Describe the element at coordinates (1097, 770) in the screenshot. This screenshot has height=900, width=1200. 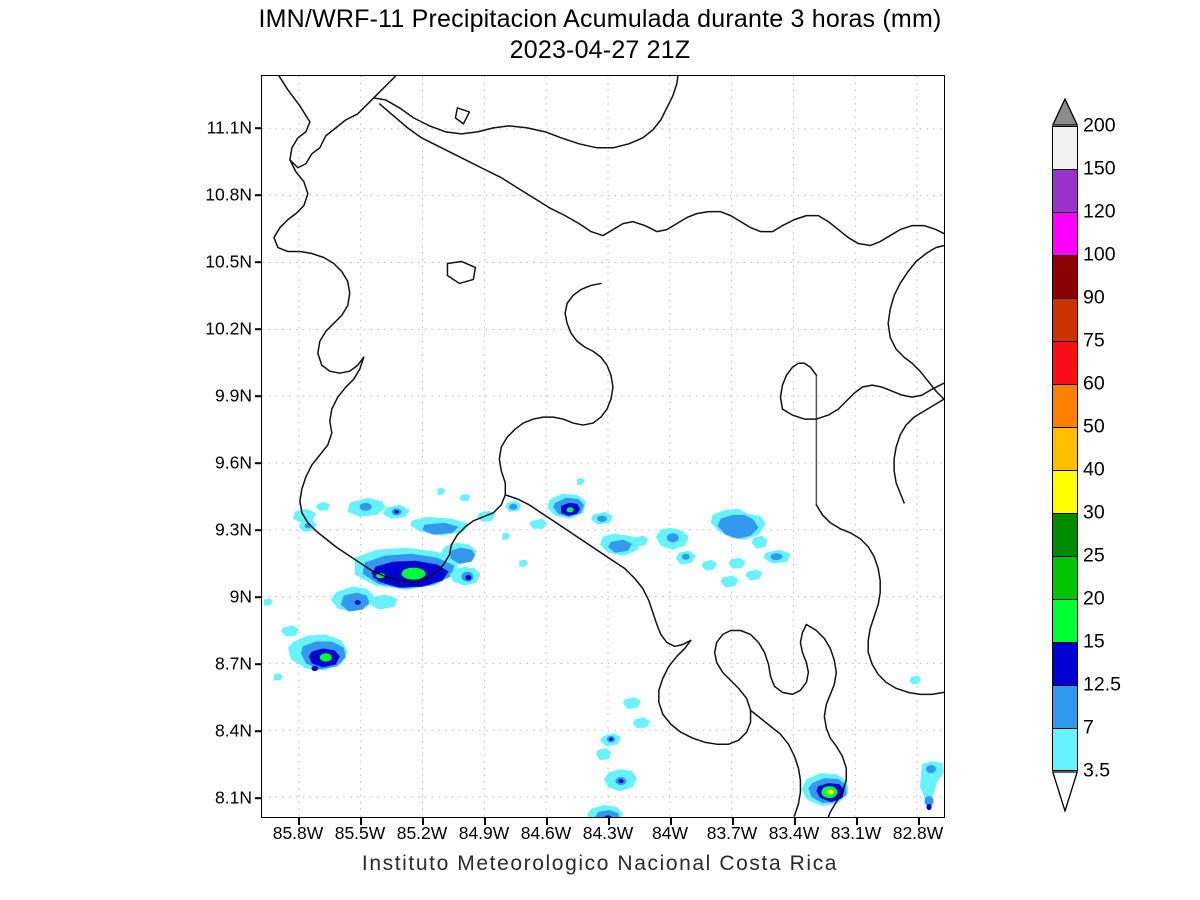
I see `colorbar-label-3_5: 3.5` at that location.